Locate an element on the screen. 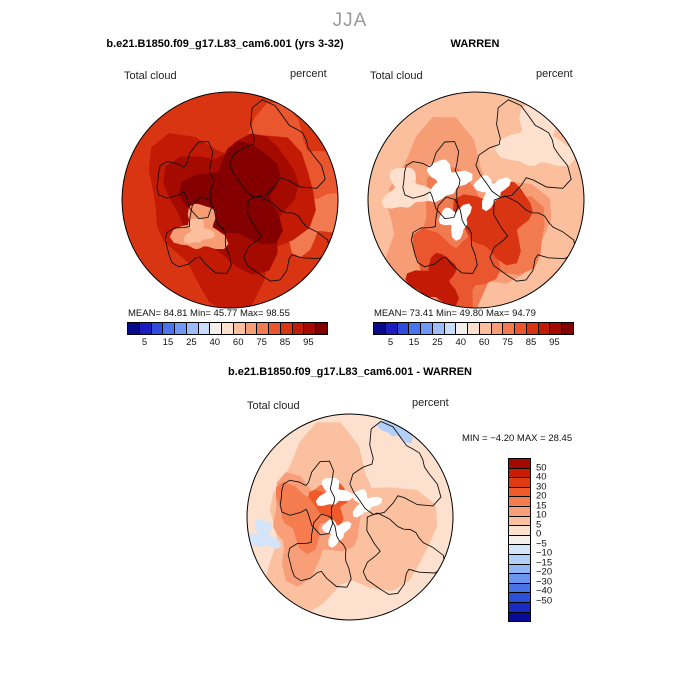 This screenshot has width=700, height=700. panel-2-colorbar-tick-label: 15 is located at coordinates (414, 342).